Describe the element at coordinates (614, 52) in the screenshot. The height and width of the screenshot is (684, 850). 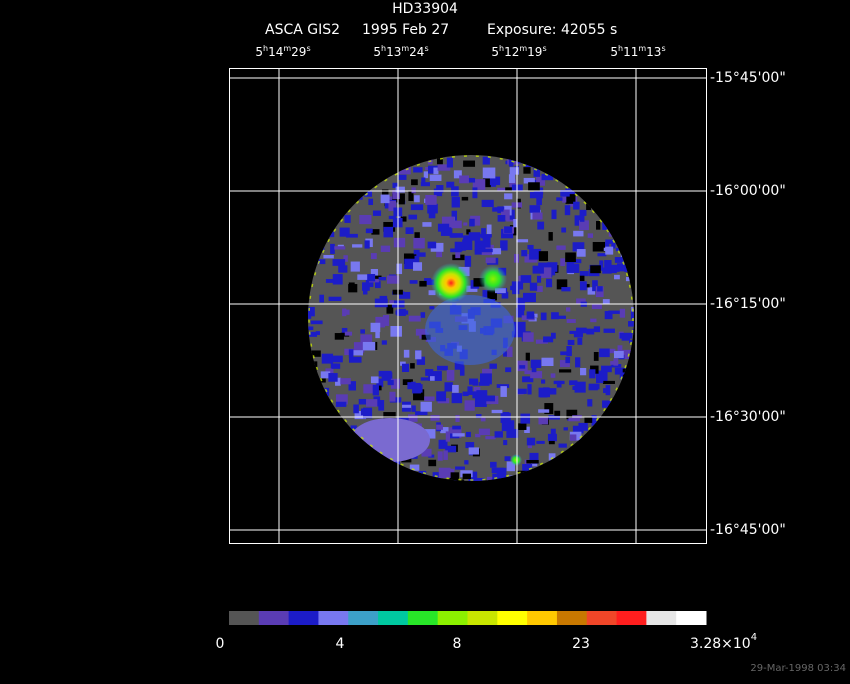
I see `ra-value: 5` at that location.